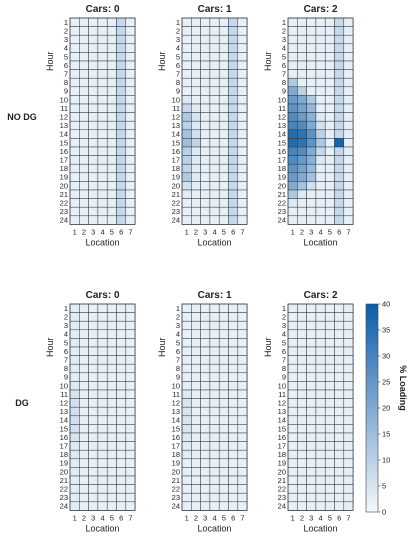  What do you see at coordinates (196, 517) in the screenshot?
I see `x-tick-label: 2` at bounding box center [196, 517].